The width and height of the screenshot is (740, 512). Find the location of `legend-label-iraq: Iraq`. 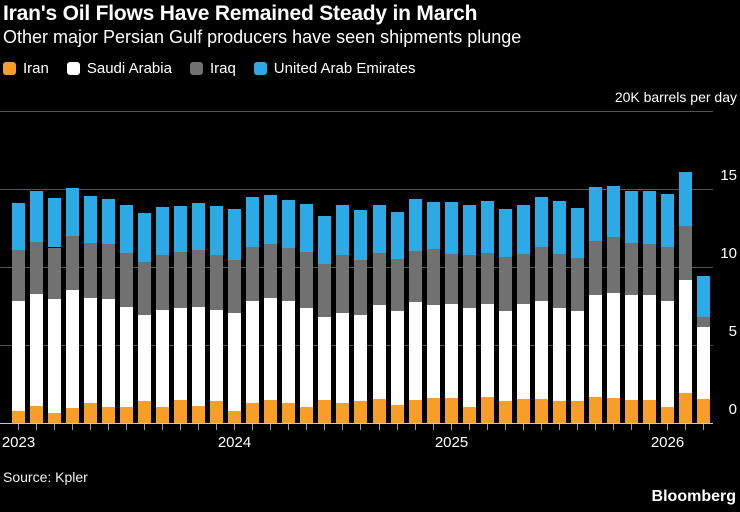

legend-label-iraq: Iraq is located at coordinates (222, 68).